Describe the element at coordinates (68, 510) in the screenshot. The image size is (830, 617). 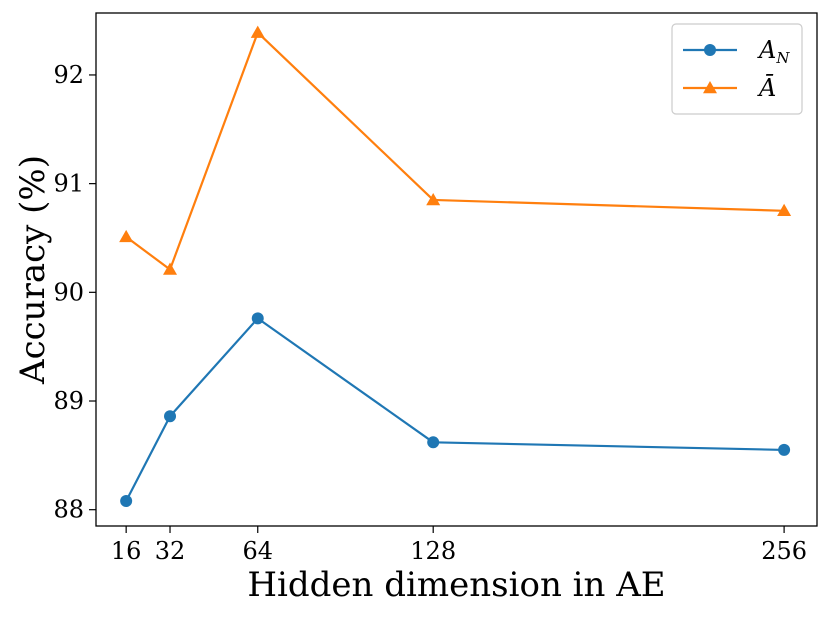
I see `y-tick-label: 88` at that location.